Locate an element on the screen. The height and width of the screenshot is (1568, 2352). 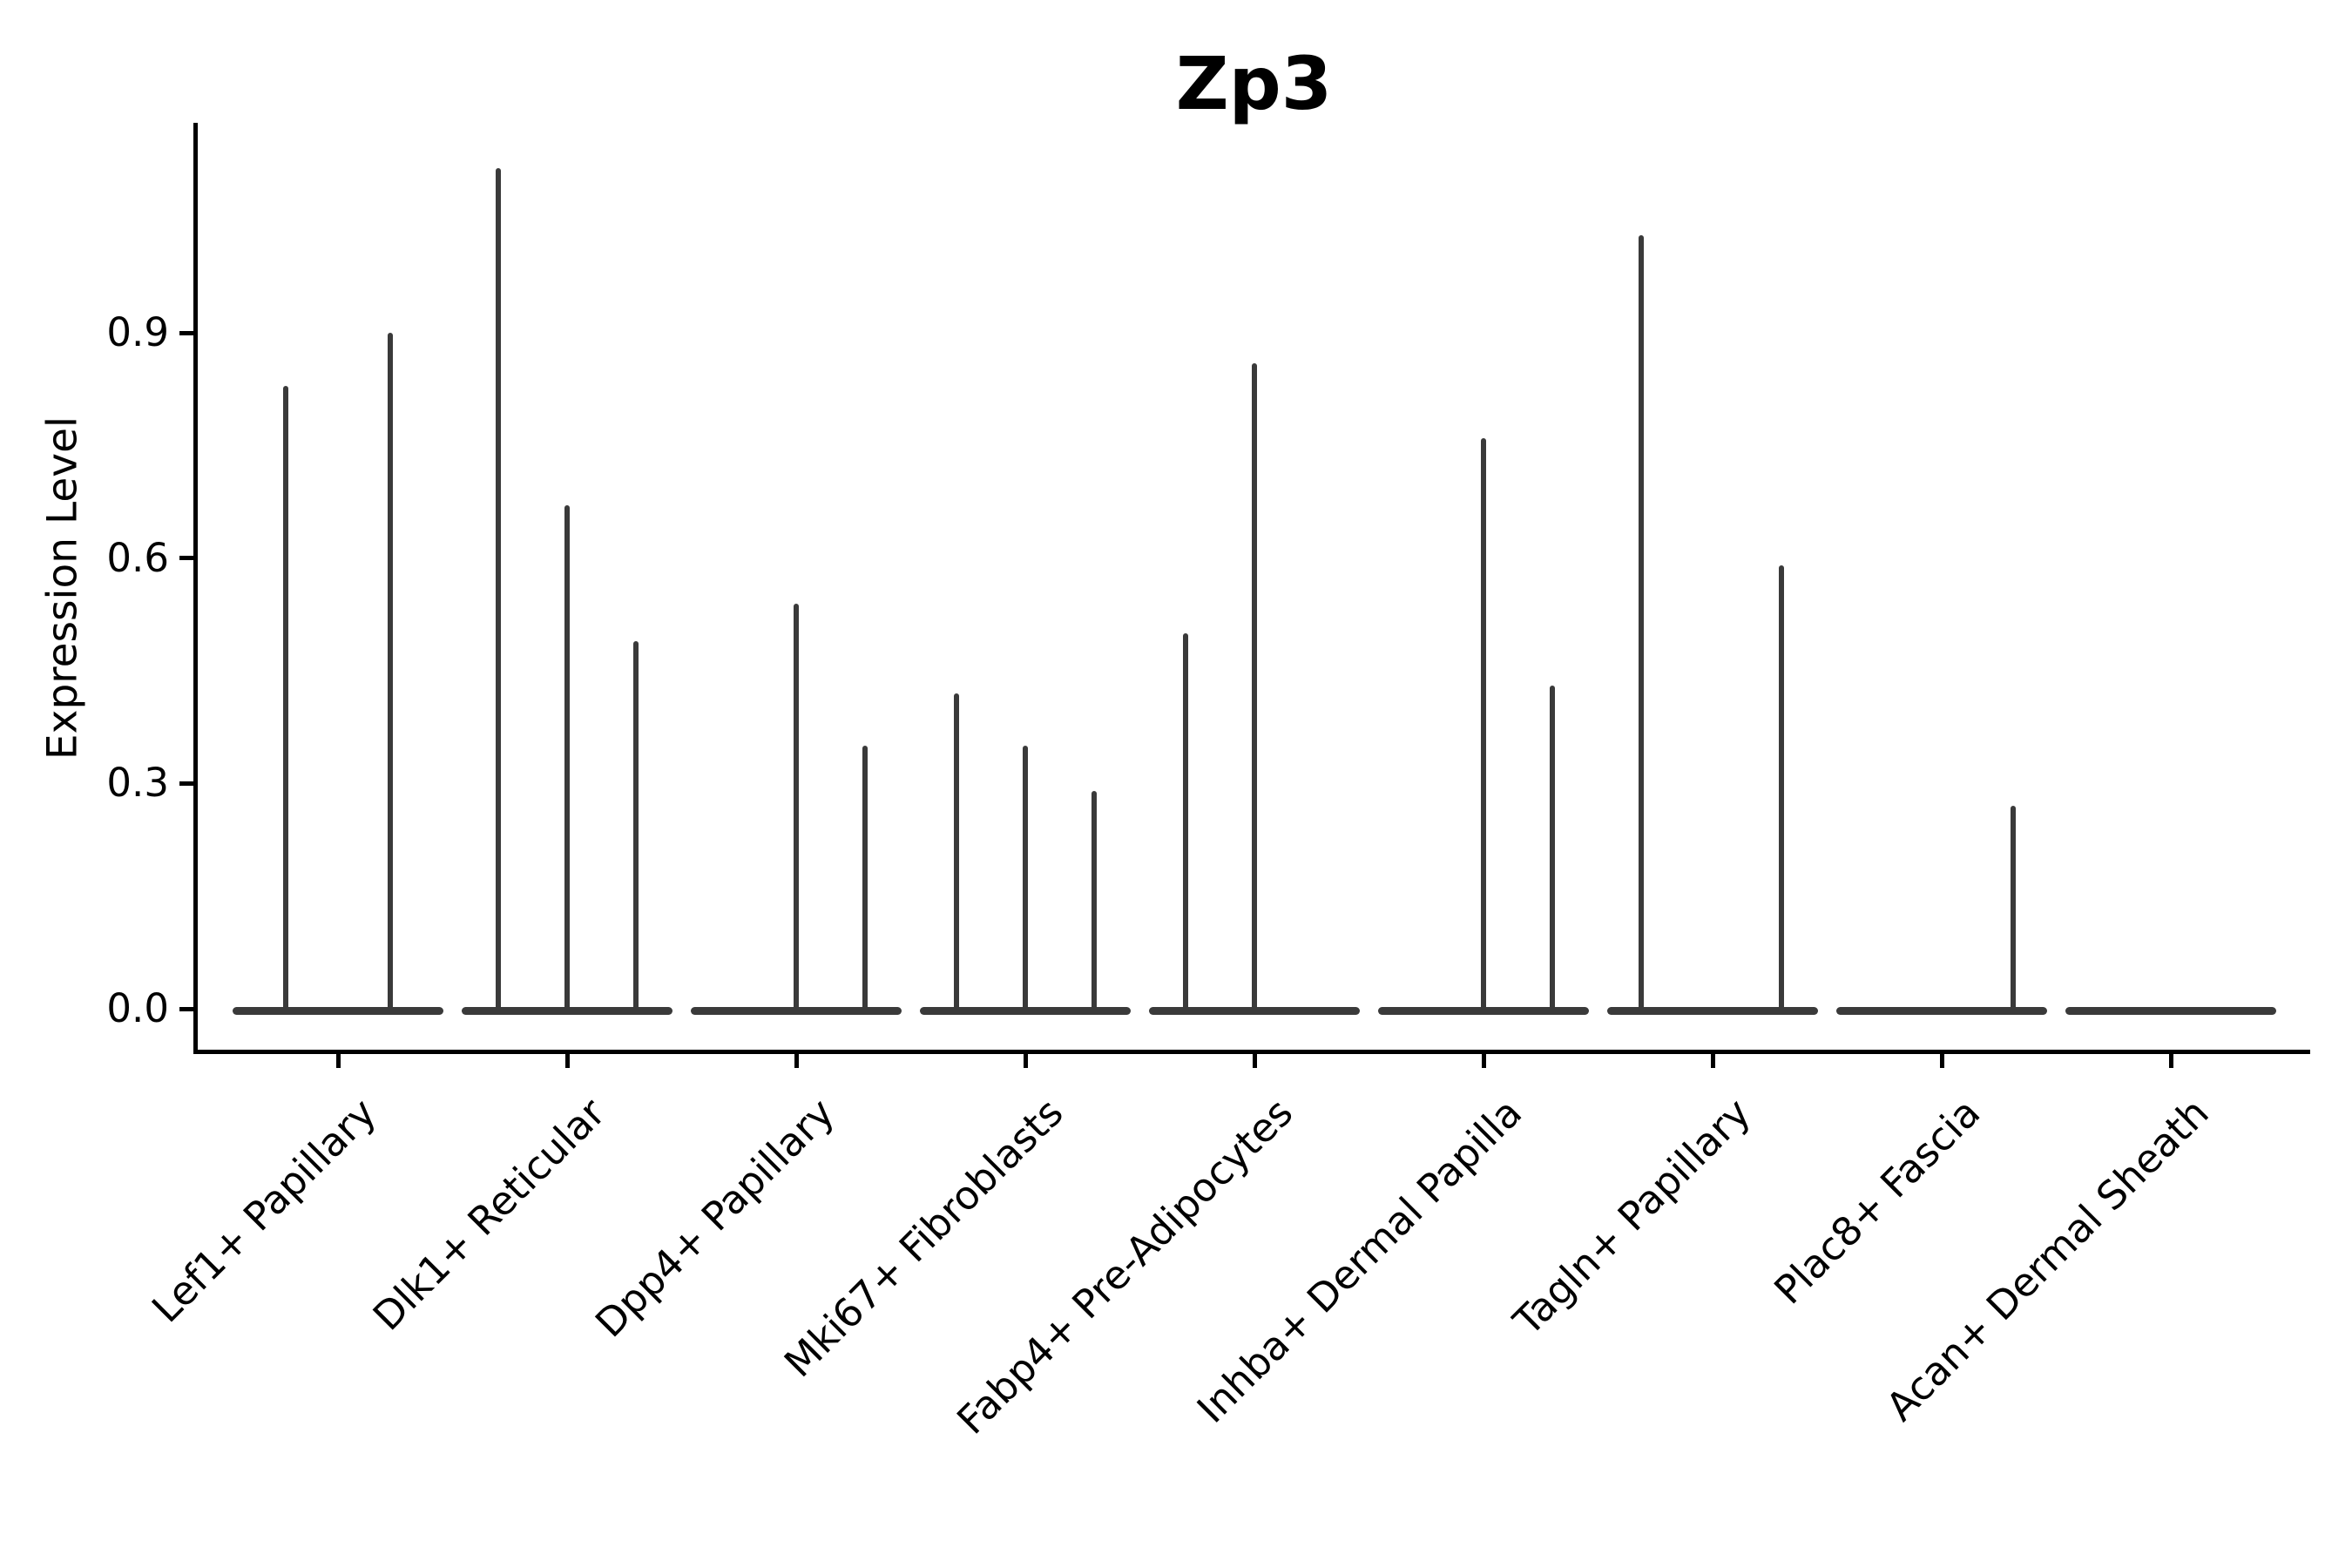
x-tick-label-tagln-papillary: Tagln+ Papillary is located at coordinates (1633, 1217).